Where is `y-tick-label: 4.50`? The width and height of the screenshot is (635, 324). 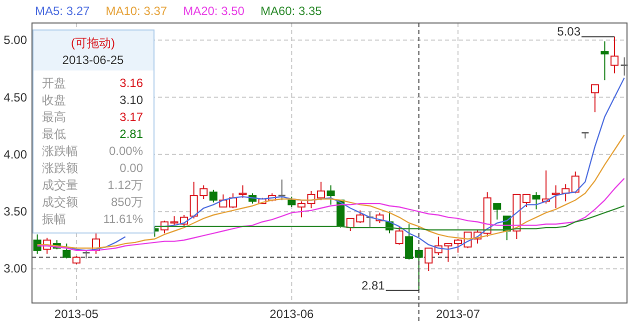
y-tick-label: 4.50 is located at coordinates (16, 97).